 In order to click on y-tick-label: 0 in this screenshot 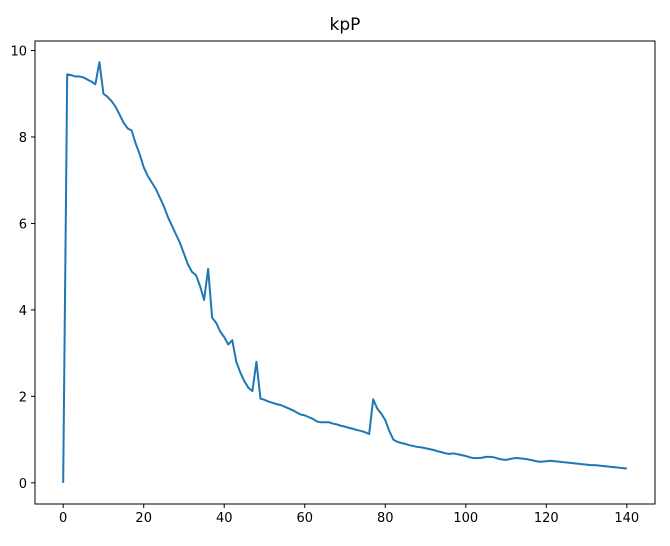, I will do `click(23, 484)`.